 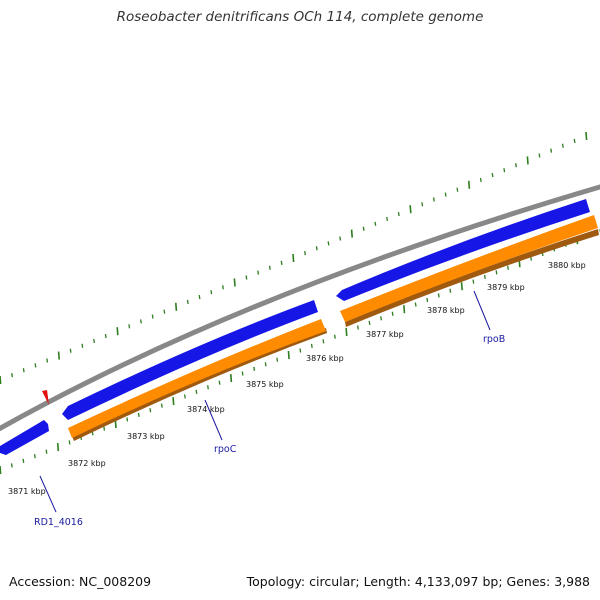 I want to click on gene-rpob-reverse, so click(x=469, y=268).